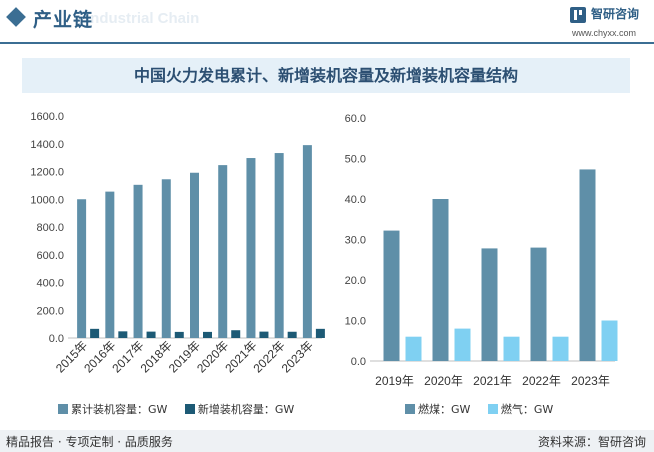 Image resolution: width=654 pixels, height=452 pixels. Describe the element at coordinates (527, 409) in the screenshot. I see `legend-label-gas: 燃气：GW` at that location.